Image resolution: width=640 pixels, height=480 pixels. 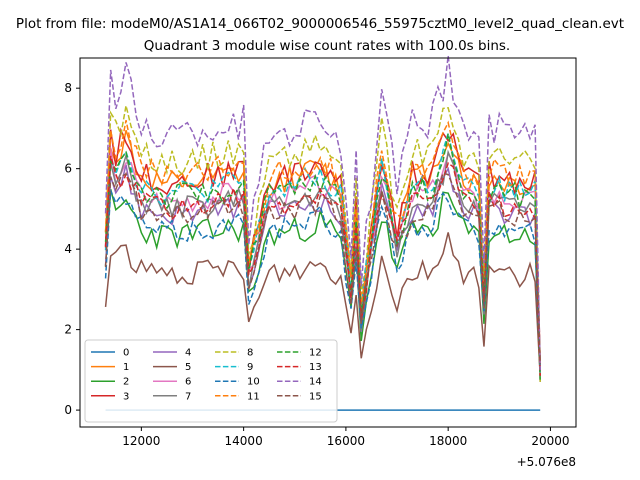 What do you see at coordinates (250, 353) in the screenshot?
I see `legend-label-8: 8` at bounding box center [250, 353].